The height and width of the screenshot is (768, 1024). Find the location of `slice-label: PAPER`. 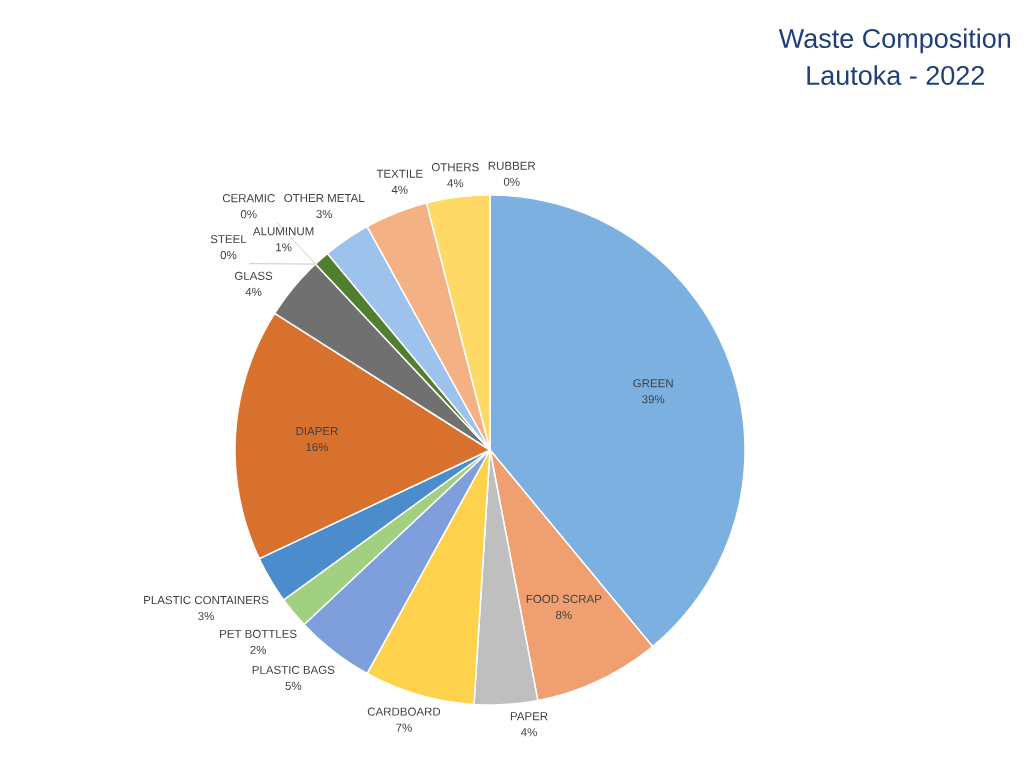

slice-label: PAPER is located at coordinates (529, 716).